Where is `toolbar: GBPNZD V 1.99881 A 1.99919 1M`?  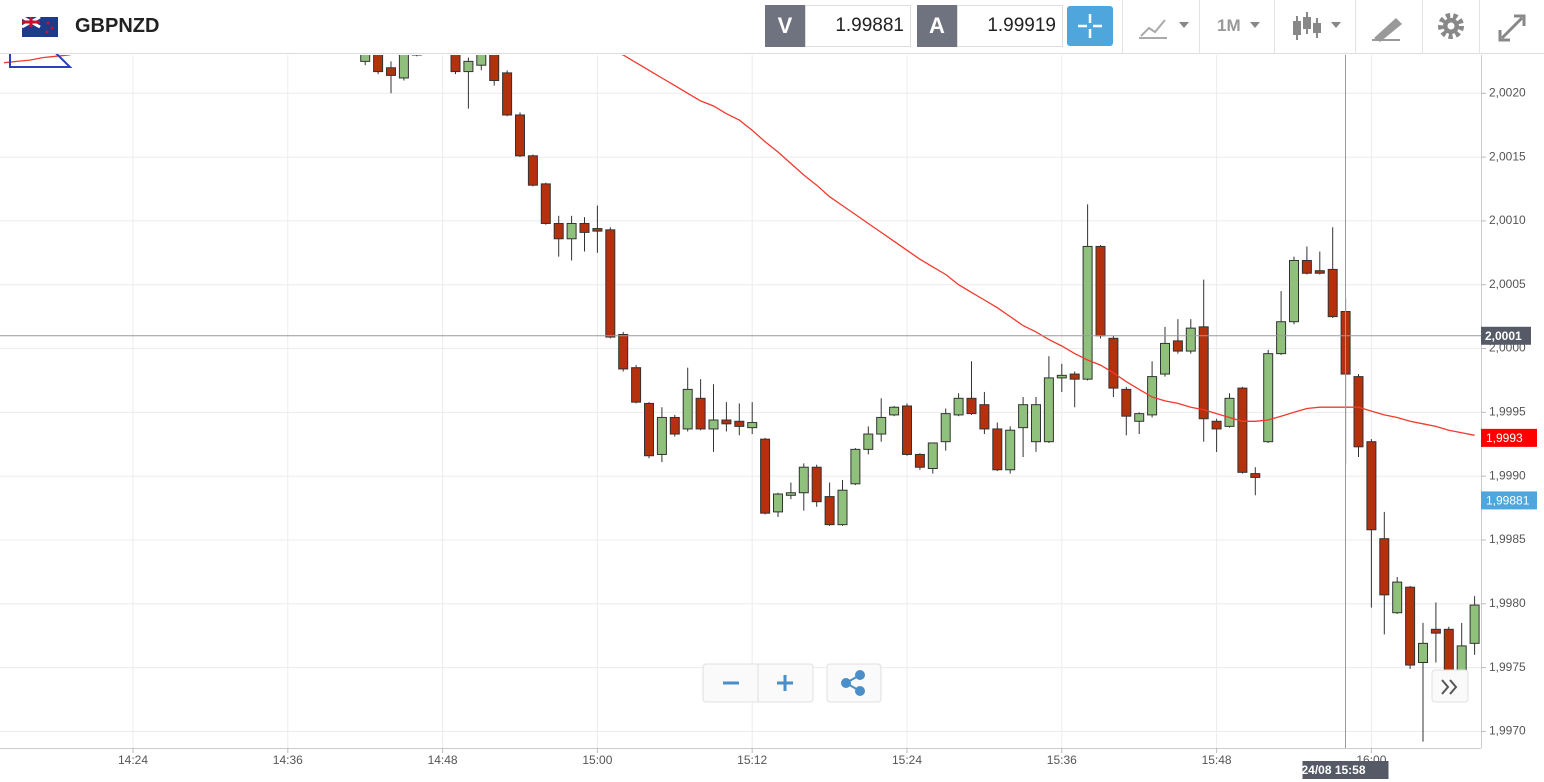
toolbar: GBPNZD V 1.99881 A 1.99919 1M is located at coordinates (772, 27).